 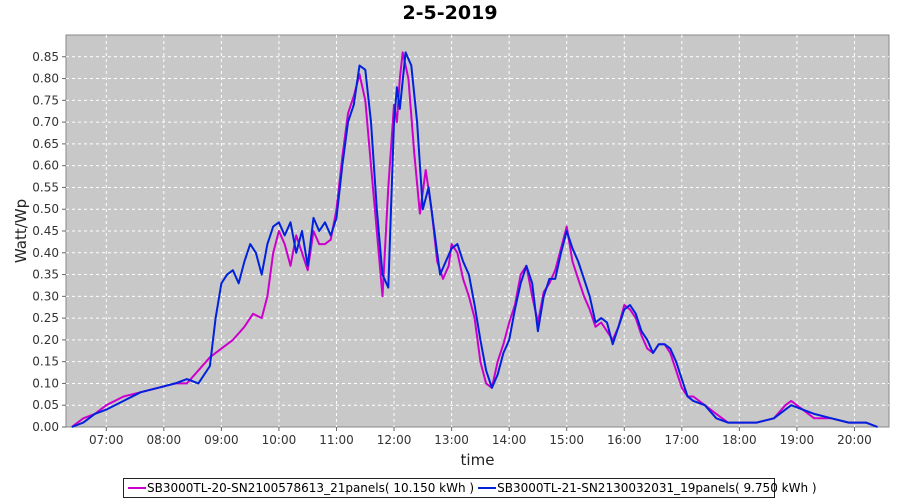 I want to click on x-tick-label: 07:00, so click(x=106, y=440).